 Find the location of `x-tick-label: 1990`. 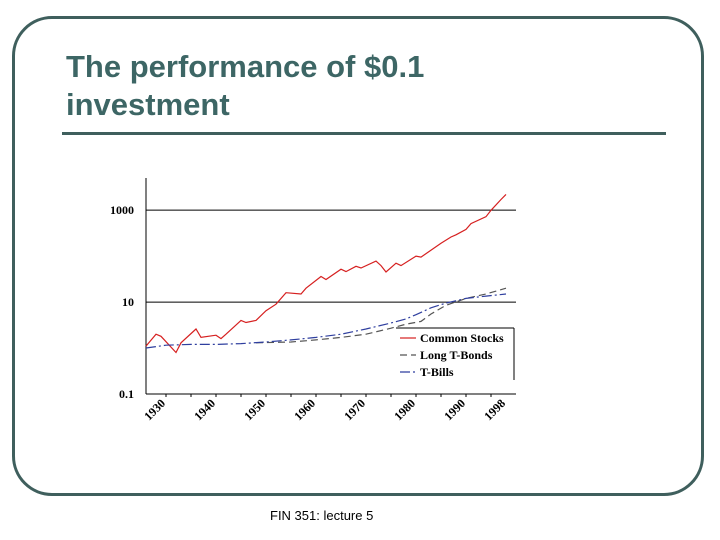

x-tick-label: 1990 is located at coordinates (454, 409).